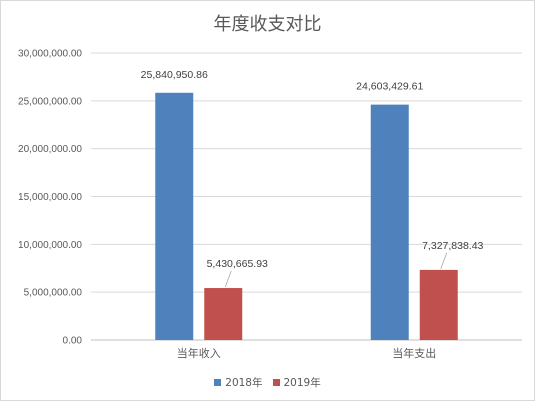 The height and width of the screenshot is (401, 535). Describe the element at coordinates (276, 382) in the screenshot. I see `legend-swatch-2019` at that location.